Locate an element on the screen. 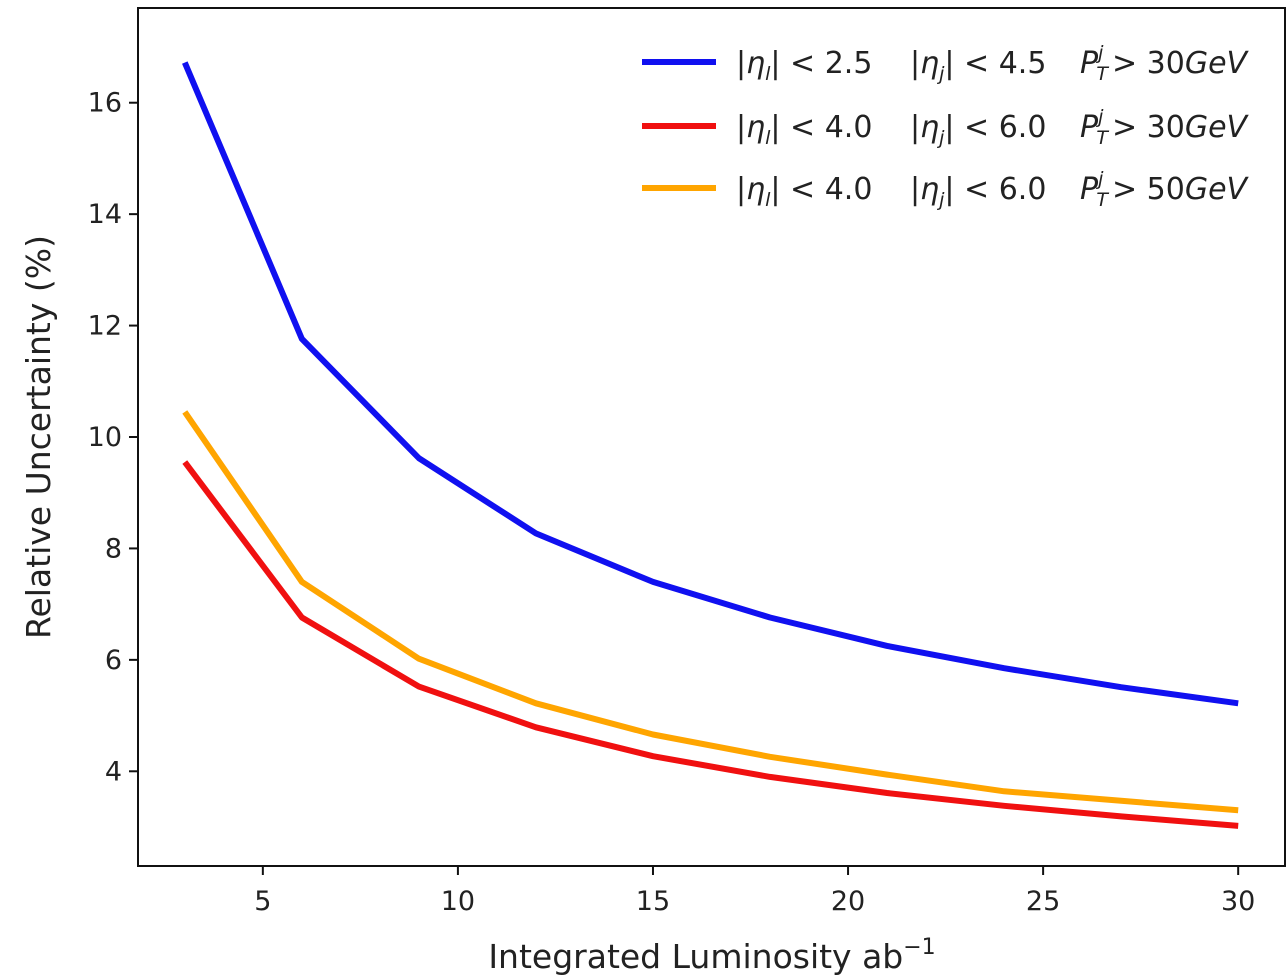 This screenshot has height=980, width=1287. y-axis-label: Relative Uncertainty (%) is located at coordinates (38, 437).